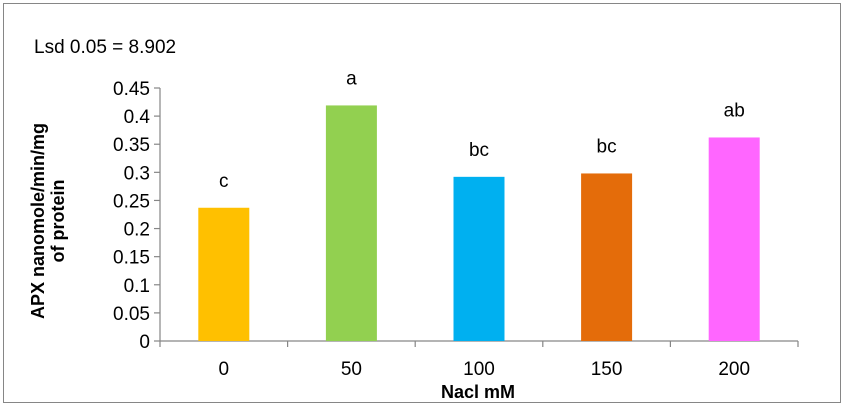  I want to click on y-tick-label: 0.25, so click(131, 201).